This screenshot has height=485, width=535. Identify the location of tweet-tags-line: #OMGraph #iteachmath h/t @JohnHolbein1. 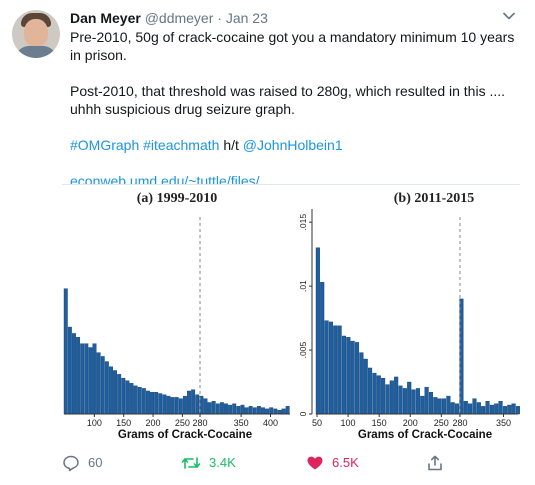
(292, 145).